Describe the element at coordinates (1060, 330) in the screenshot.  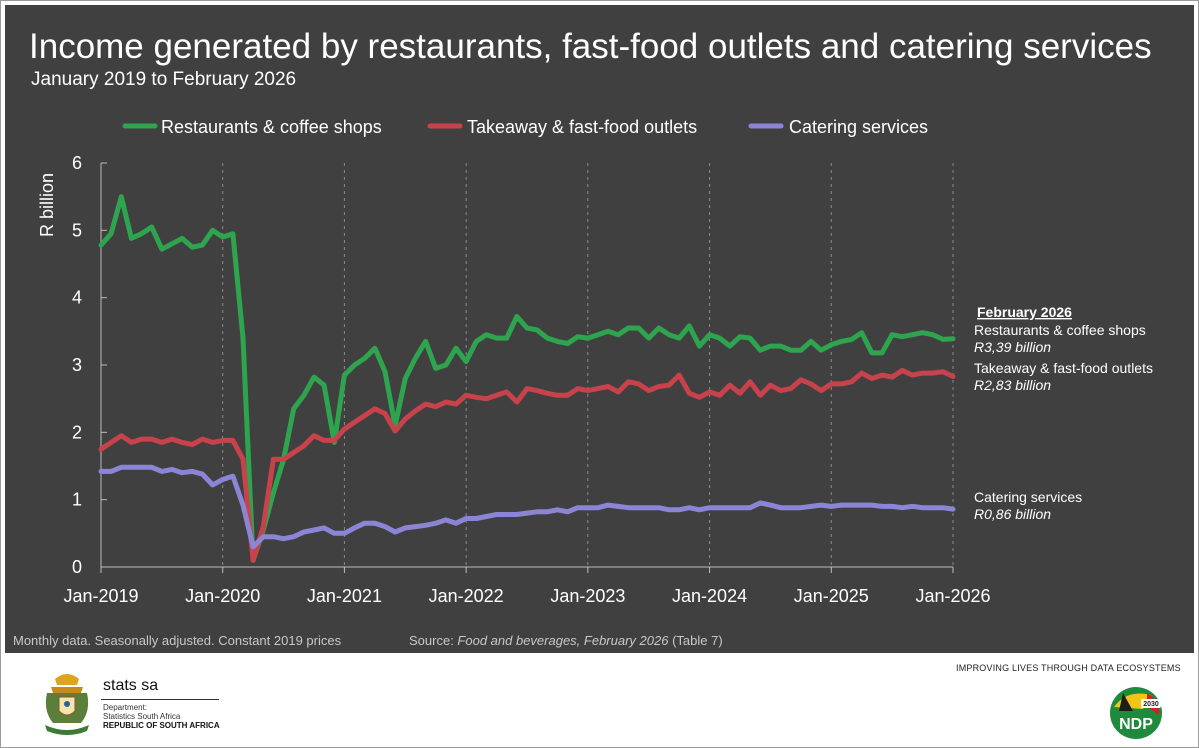
I see `annotation-label-1: Restaurants & coffee shops` at that location.